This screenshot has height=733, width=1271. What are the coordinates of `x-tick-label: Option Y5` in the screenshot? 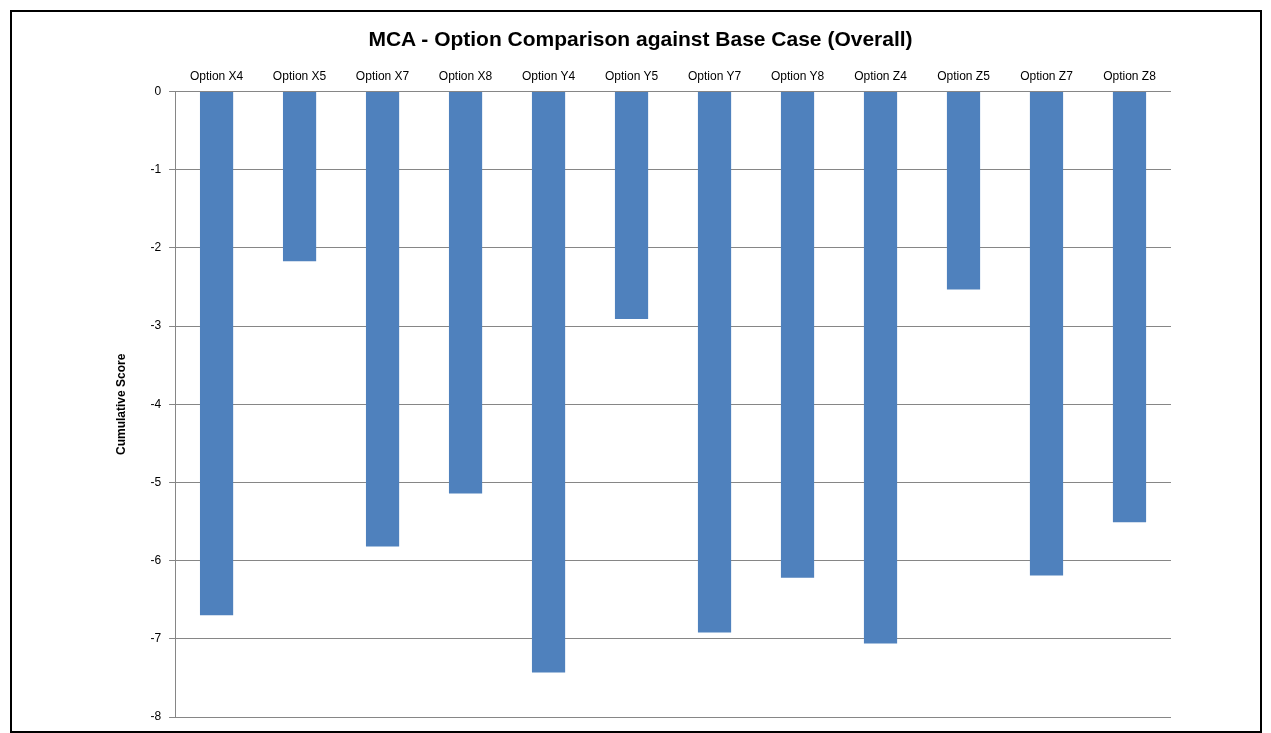 It's located at (631, 75).